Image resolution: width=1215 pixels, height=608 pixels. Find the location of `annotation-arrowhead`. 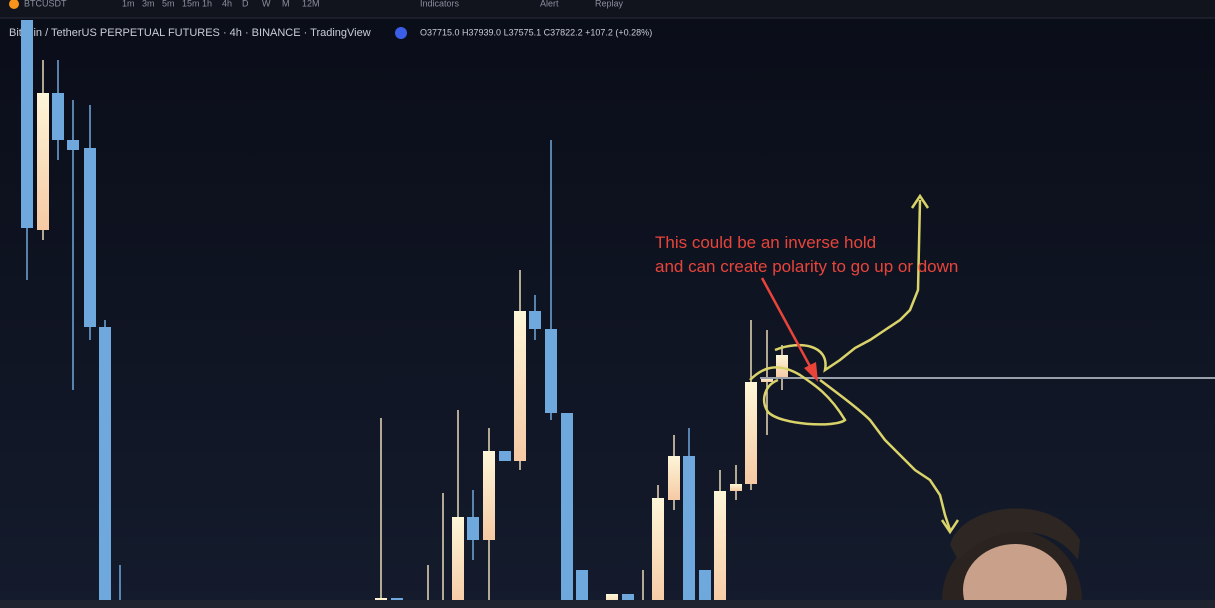

annotation-arrowhead is located at coordinates (811, 372).